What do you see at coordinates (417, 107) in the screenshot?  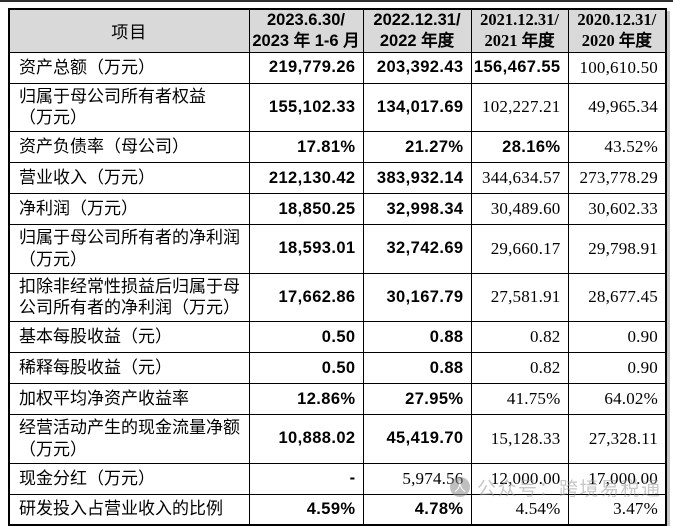 I see `value-cell: 134,017.69` at bounding box center [417, 107].